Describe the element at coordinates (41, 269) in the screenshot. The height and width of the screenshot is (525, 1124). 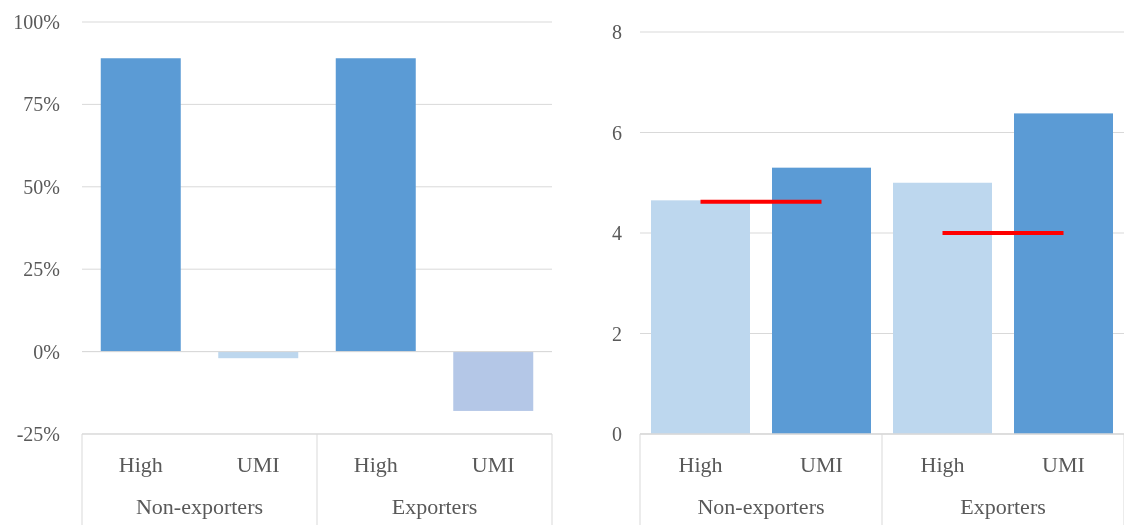
I see `y-tick-label: 25%` at that location.